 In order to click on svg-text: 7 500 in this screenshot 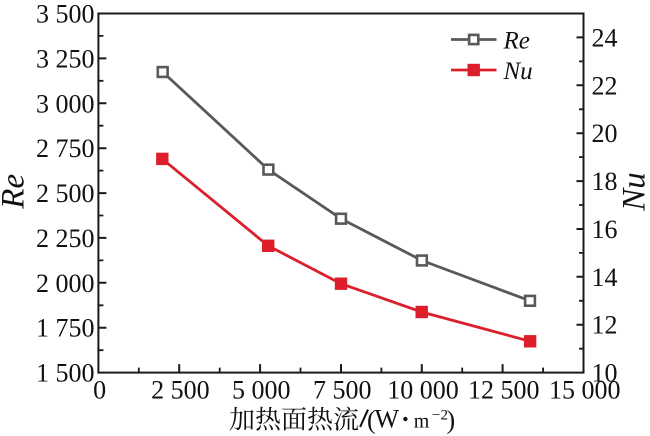, I will do `click(342, 389)`.